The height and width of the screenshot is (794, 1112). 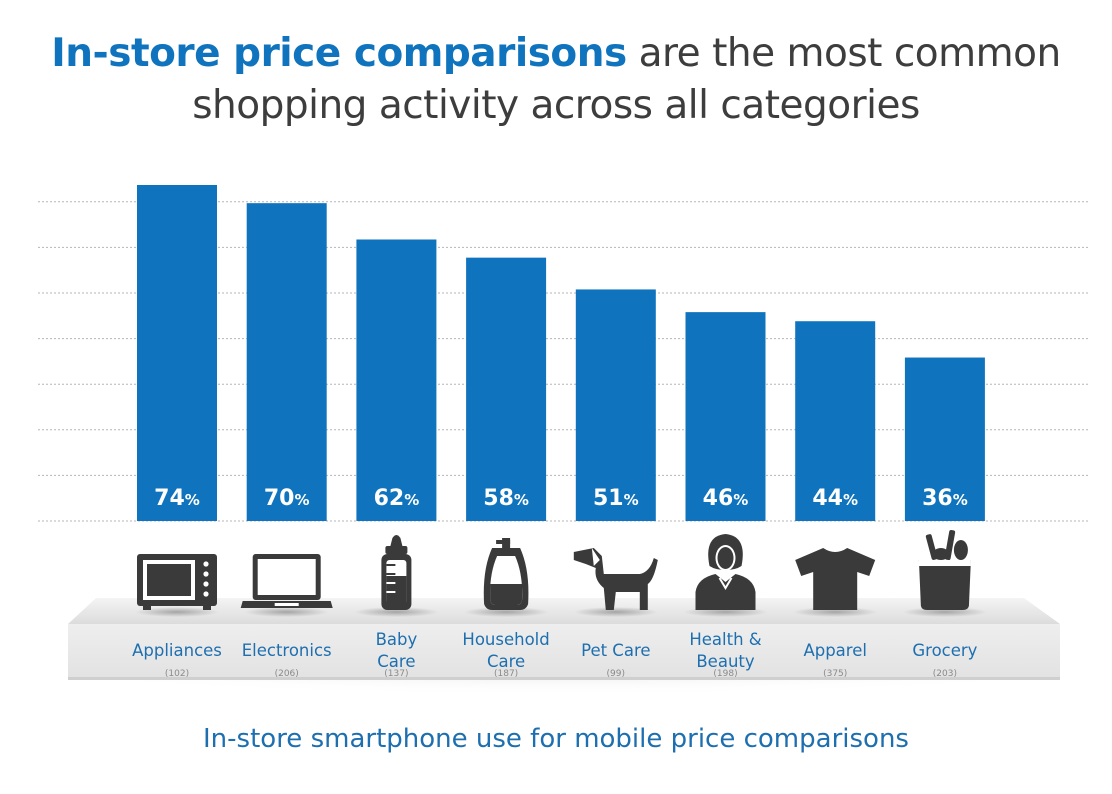 What do you see at coordinates (945, 498) in the screenshot?
I see `bar-value-label: 36%` at bounding box center [945, 498].